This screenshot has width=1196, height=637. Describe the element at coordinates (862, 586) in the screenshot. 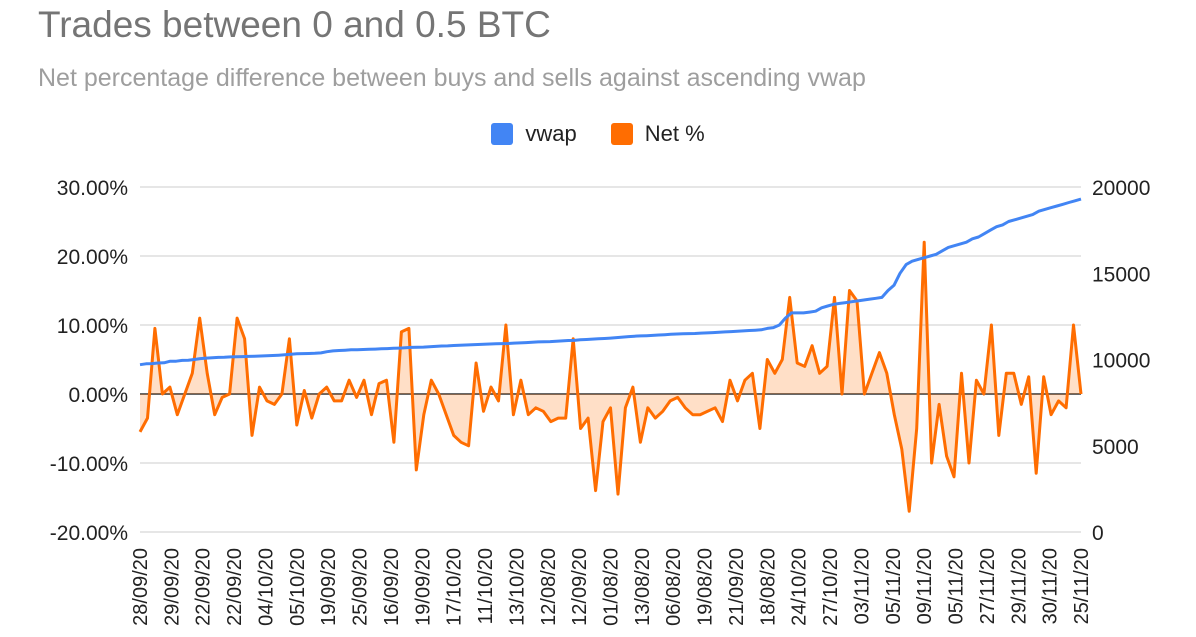

I see `x-tick-label: 03/11/20` at that location.